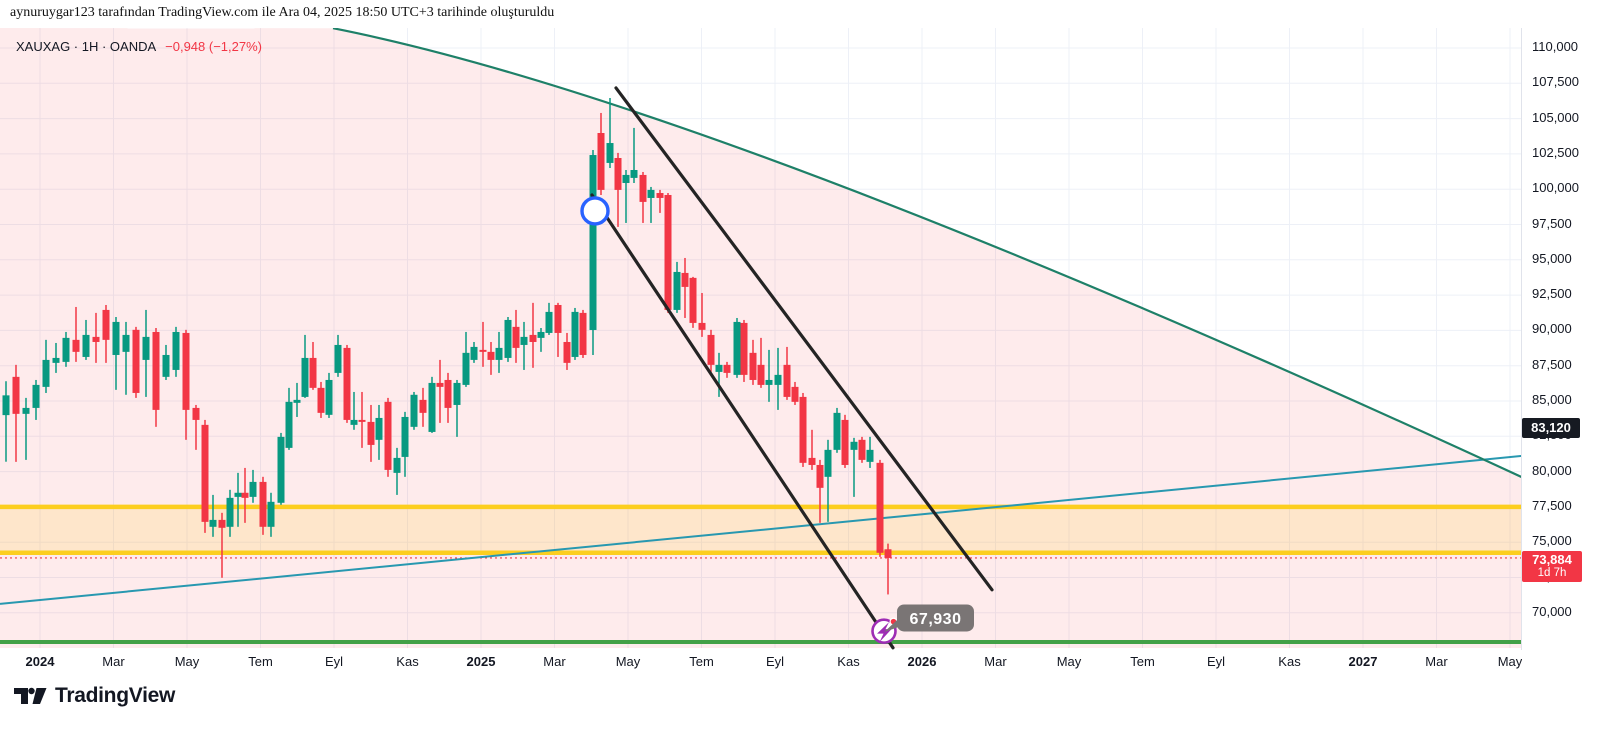 This screenshot has height=745, width=1600. What do you see at coordinates (1552, 611) in the screenshot?
I see `price-tick-label: 70,000` at bounding box center [1552, 611].